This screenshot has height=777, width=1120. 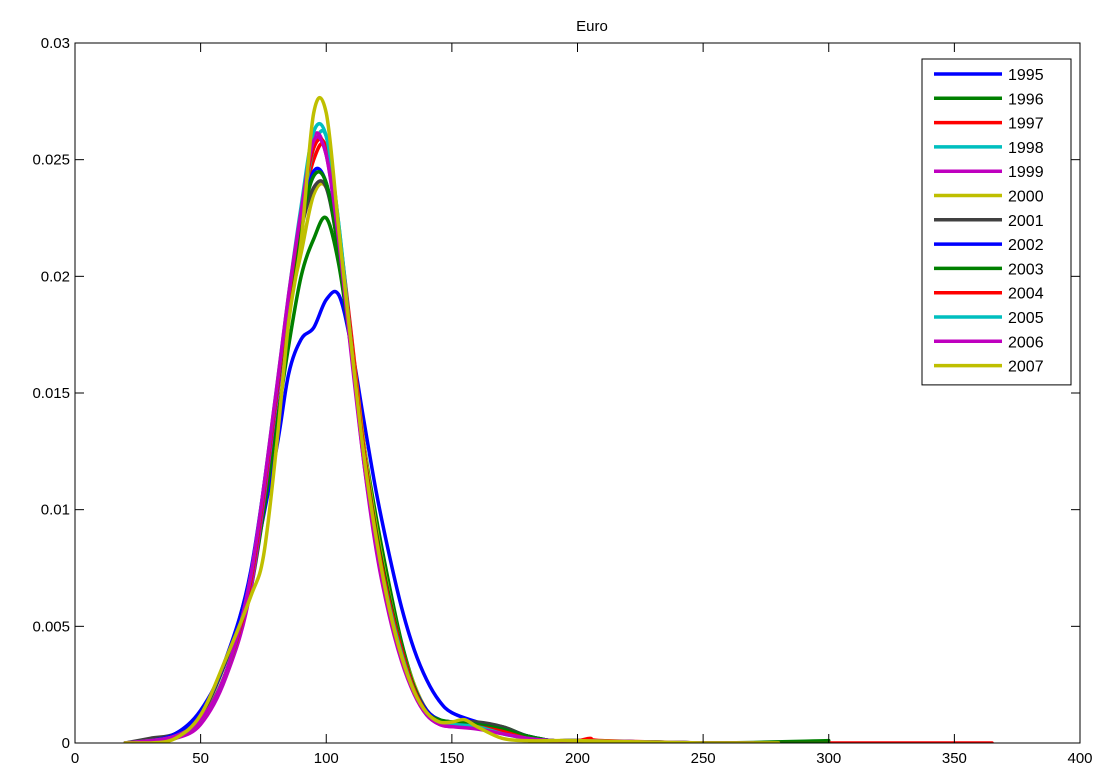 I want to click on legend-label-1999: 1999, so click(x=1026, y=172).